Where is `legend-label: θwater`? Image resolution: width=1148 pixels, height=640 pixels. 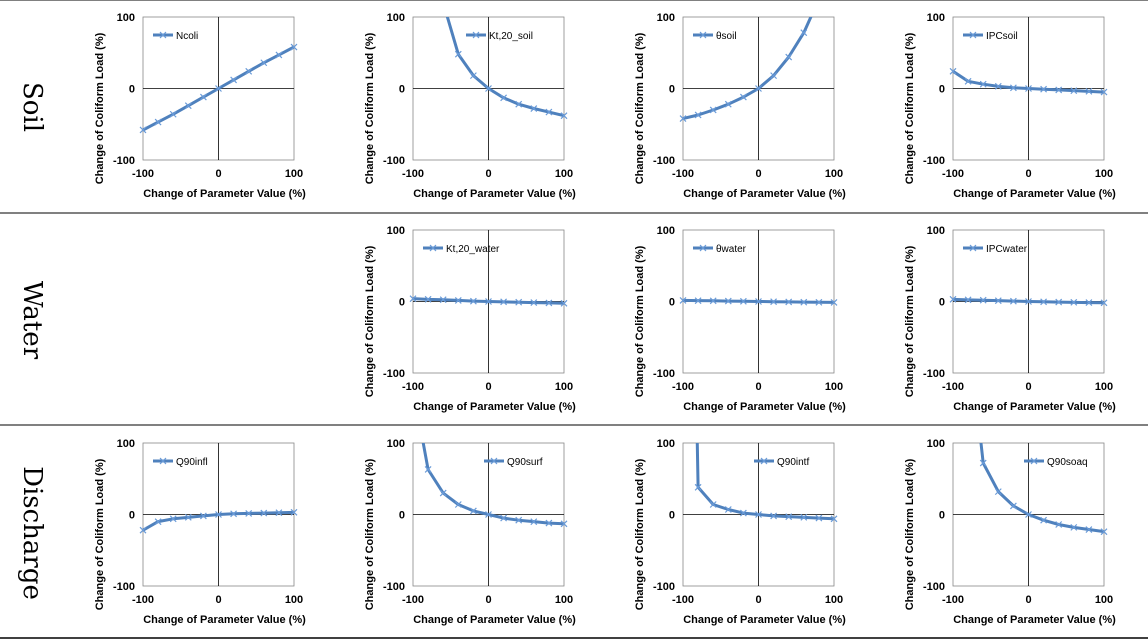 legend-label: θwater is located at coordinates (731, 249).